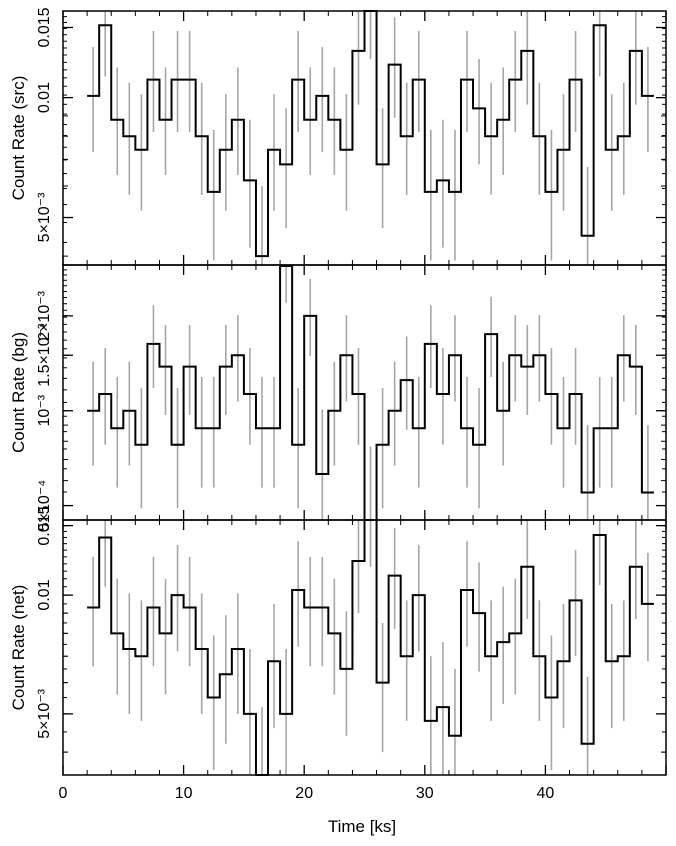 The width and height of the screenshot is (676, 846). I want to click on y-axis-title-bg: Count Rate (bg), so click(18, 392).